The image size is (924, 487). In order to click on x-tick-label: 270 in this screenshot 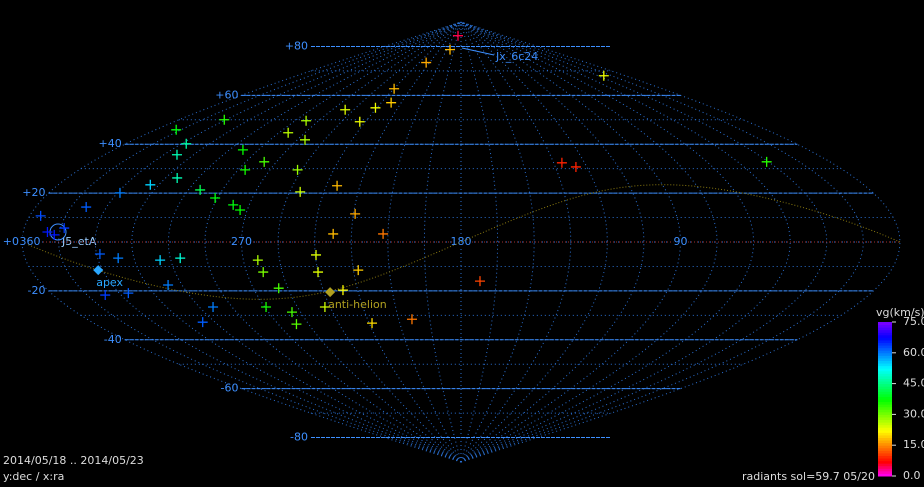, I will do `click(241, 241)`.